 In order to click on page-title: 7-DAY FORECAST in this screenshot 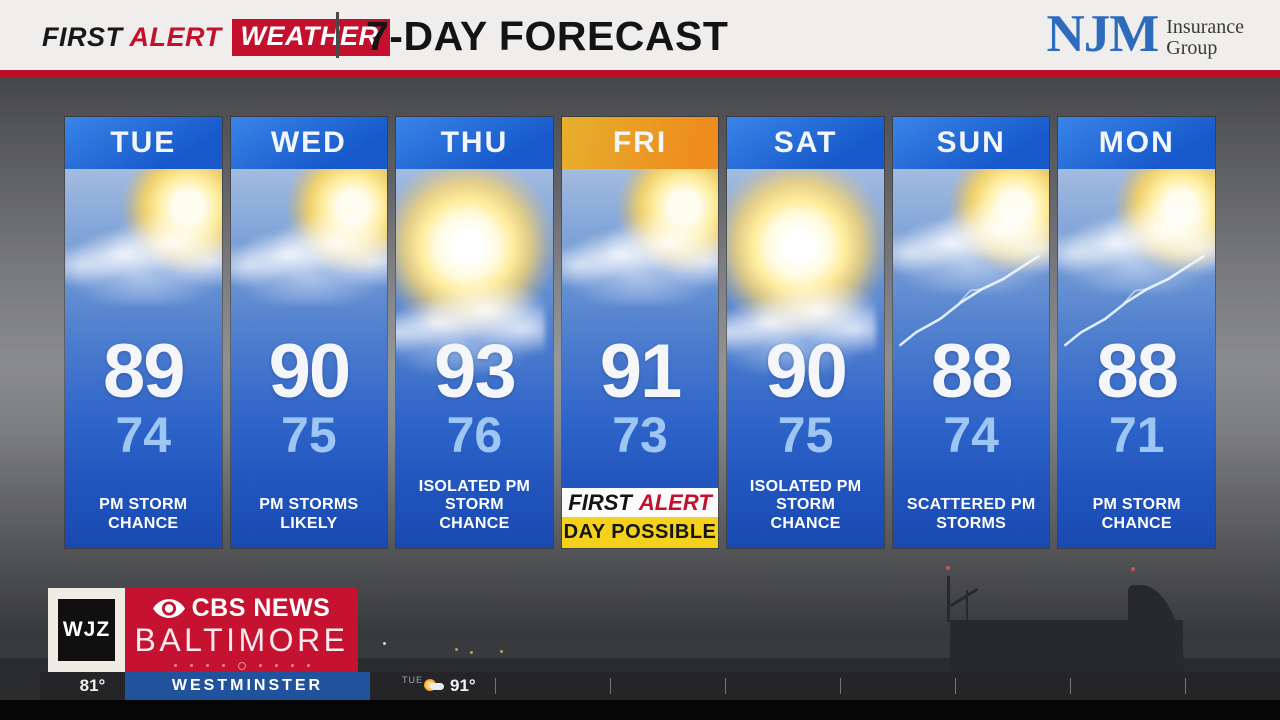, I will do `click(547, 36)`.